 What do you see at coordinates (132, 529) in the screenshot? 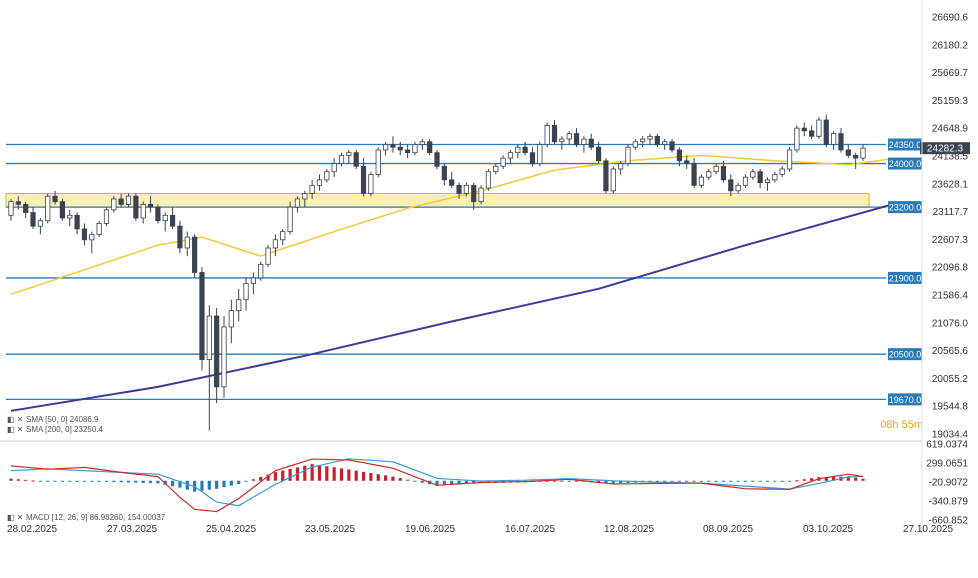
I see `x-tick-label: 27.03.2025` at bounding box center [132, 529].